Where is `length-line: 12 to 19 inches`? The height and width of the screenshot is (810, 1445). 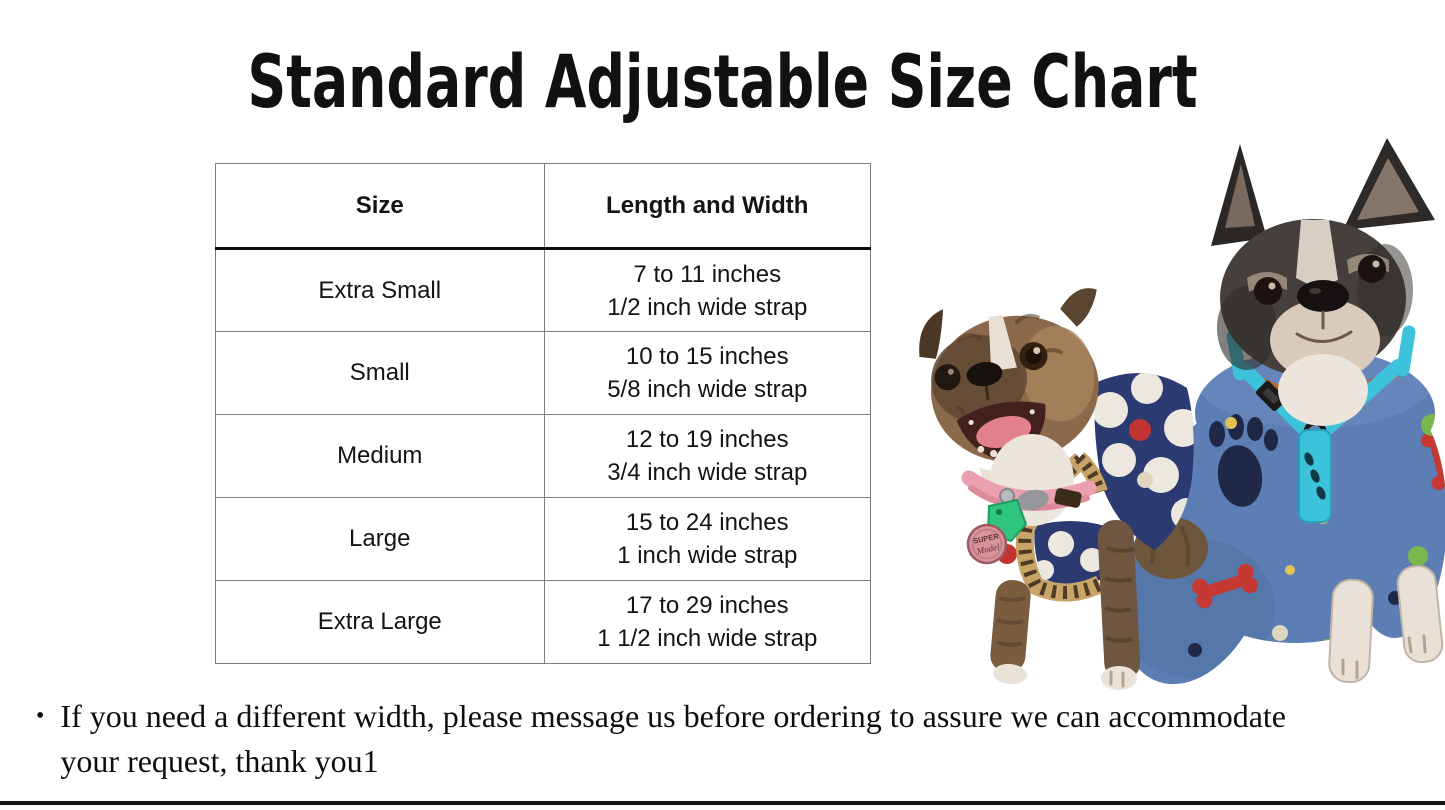
length-line: 12 to 19 inches is located at coordinates (707, 439).